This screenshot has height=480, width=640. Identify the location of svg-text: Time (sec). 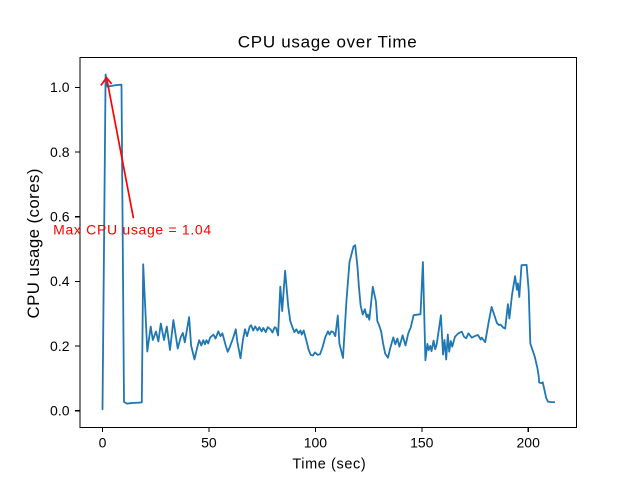
(329, 464).